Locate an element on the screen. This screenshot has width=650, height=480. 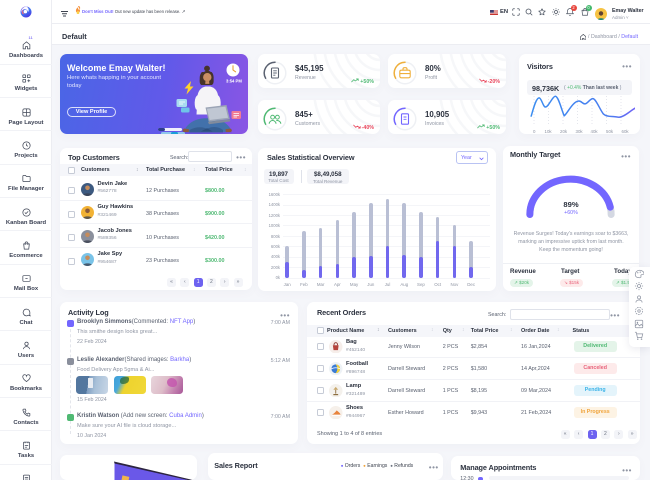
svg-text: 3:54 PM is located at coordinates (234, 81).